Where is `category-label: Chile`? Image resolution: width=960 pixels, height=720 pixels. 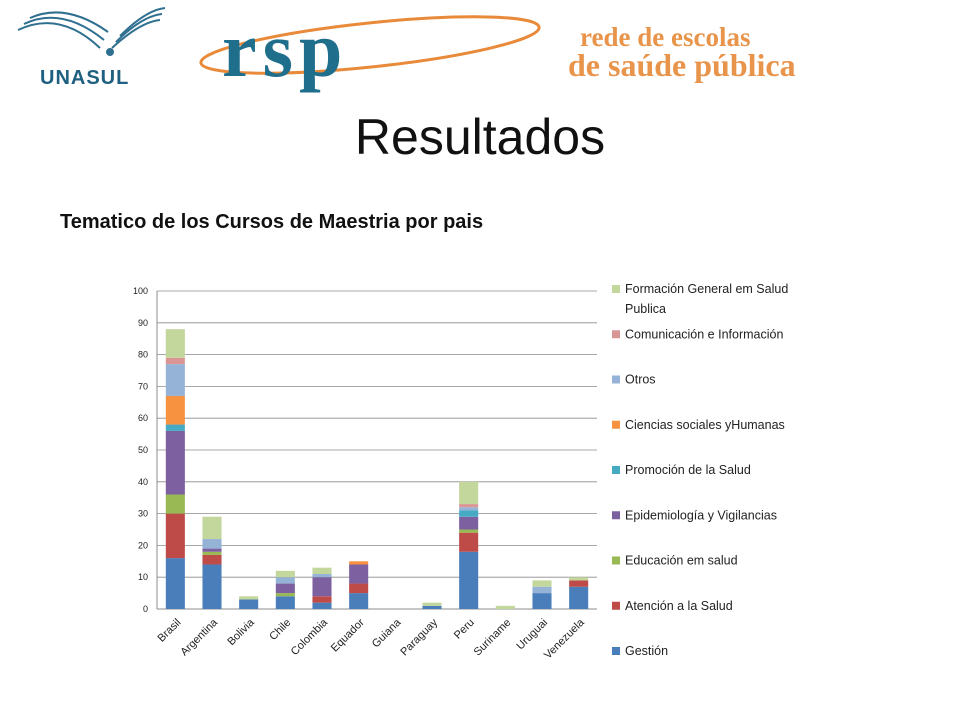
category-label: Chile is located at coordinates (280, 630).